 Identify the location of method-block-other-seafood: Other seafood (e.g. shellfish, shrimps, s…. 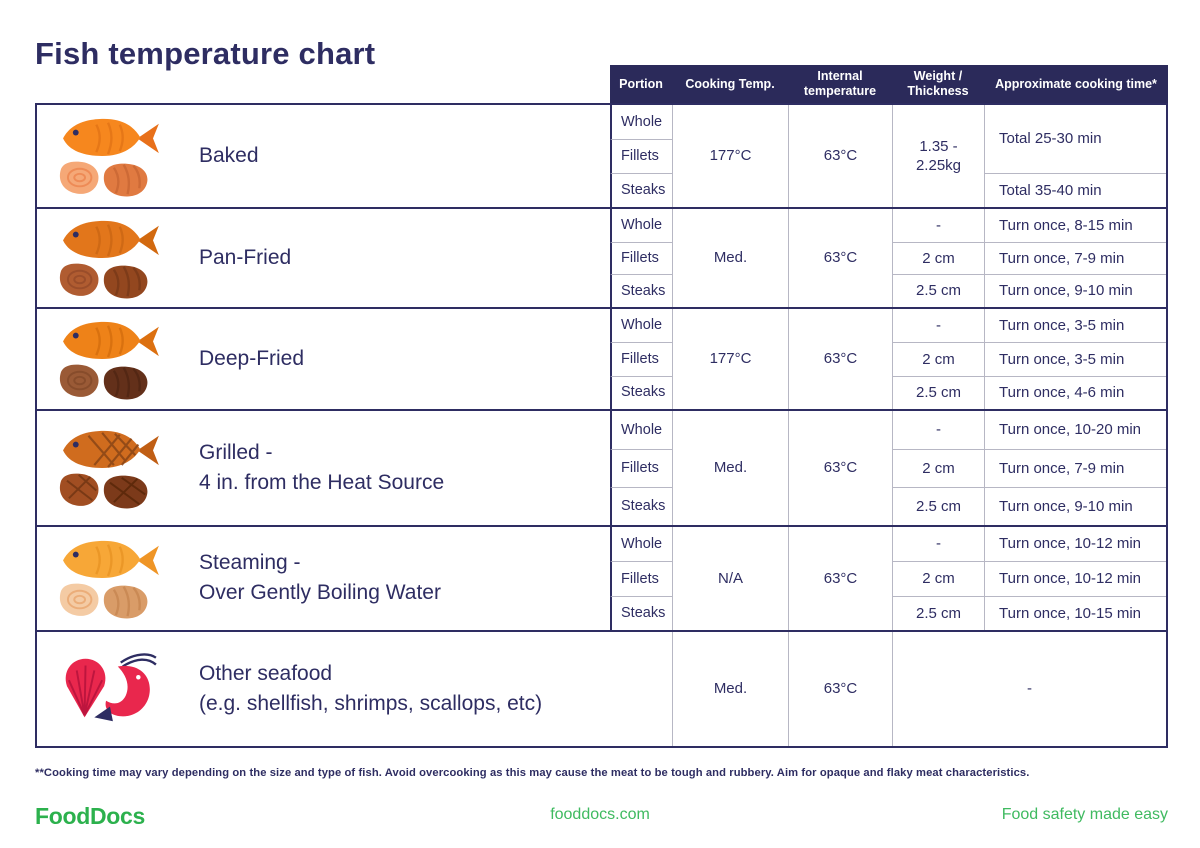
(601, 688).